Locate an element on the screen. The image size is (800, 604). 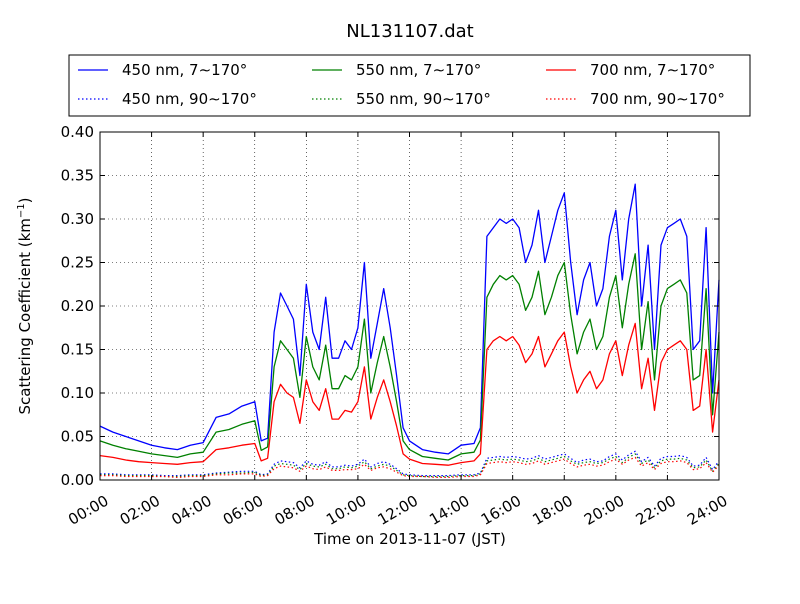
y-tick-label: 0.10 is located at coordinates (77, 393).